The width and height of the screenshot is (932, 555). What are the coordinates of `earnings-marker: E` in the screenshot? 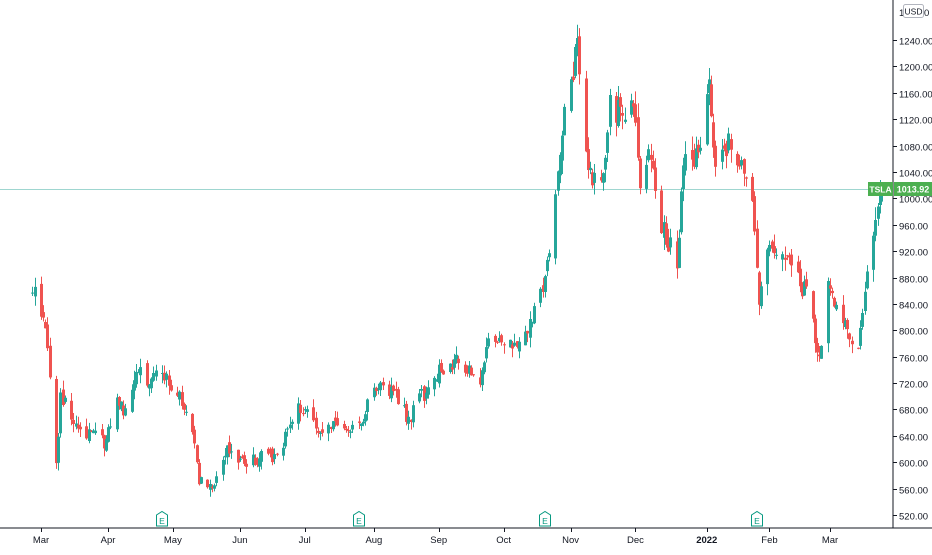 It's located at (757, 518).